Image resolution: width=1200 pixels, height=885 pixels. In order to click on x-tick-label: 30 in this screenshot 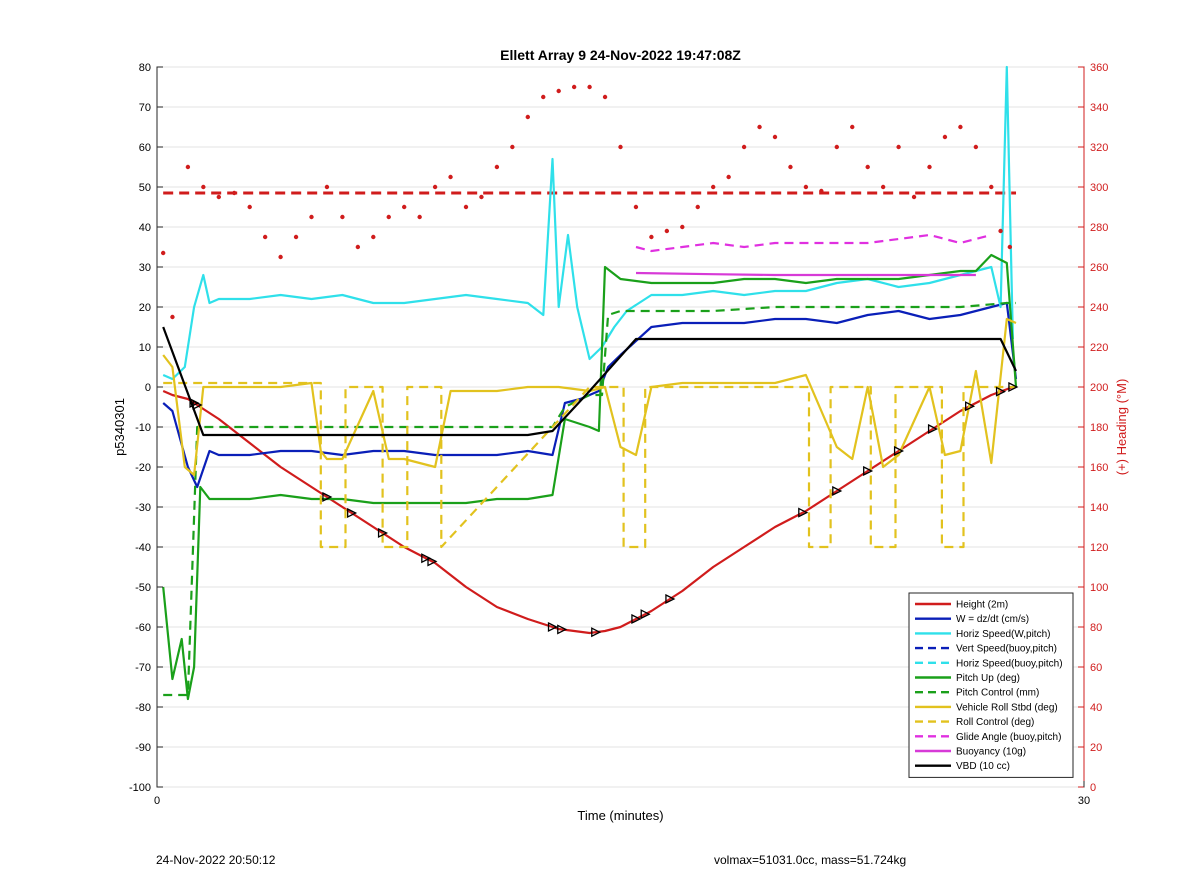, I will do `click(1084, 801)`.